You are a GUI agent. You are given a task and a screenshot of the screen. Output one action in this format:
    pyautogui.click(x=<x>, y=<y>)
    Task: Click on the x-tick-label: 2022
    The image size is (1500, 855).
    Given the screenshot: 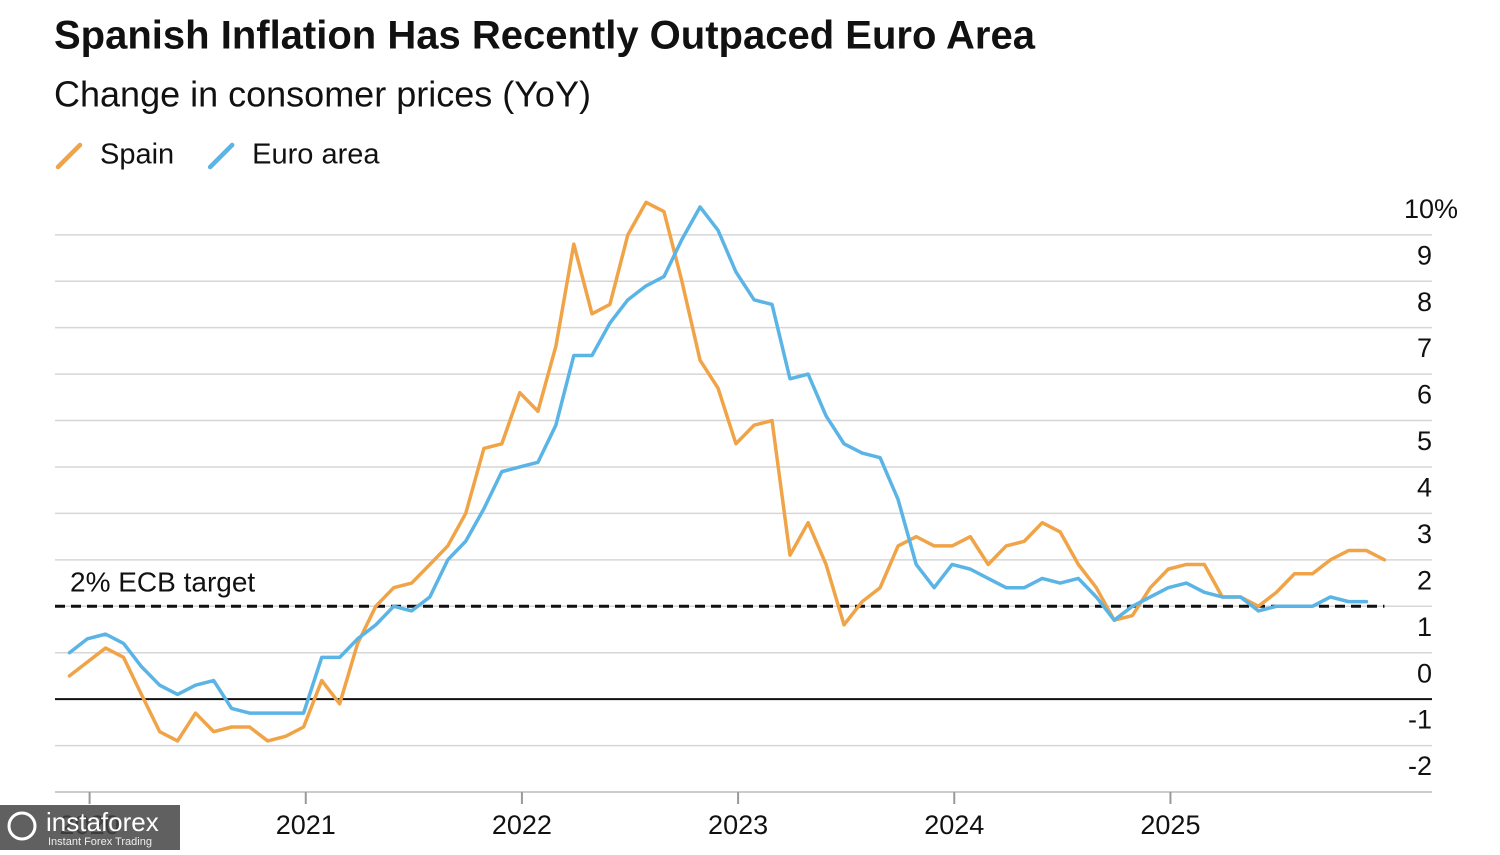 What is the action you would take?
    pyautogui.click(x=522, y=825)
    